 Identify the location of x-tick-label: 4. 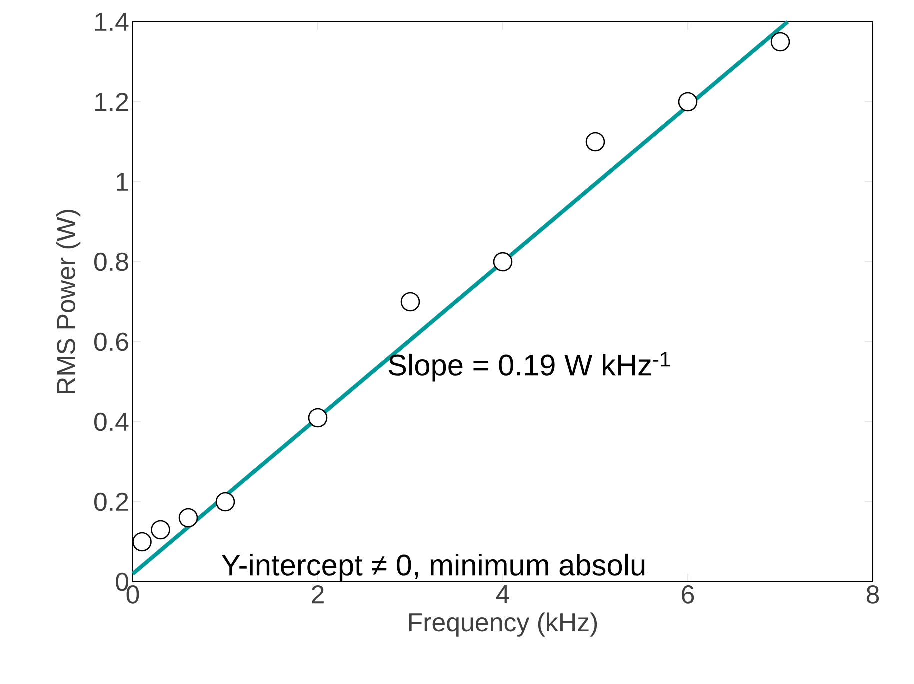
(503, 595).